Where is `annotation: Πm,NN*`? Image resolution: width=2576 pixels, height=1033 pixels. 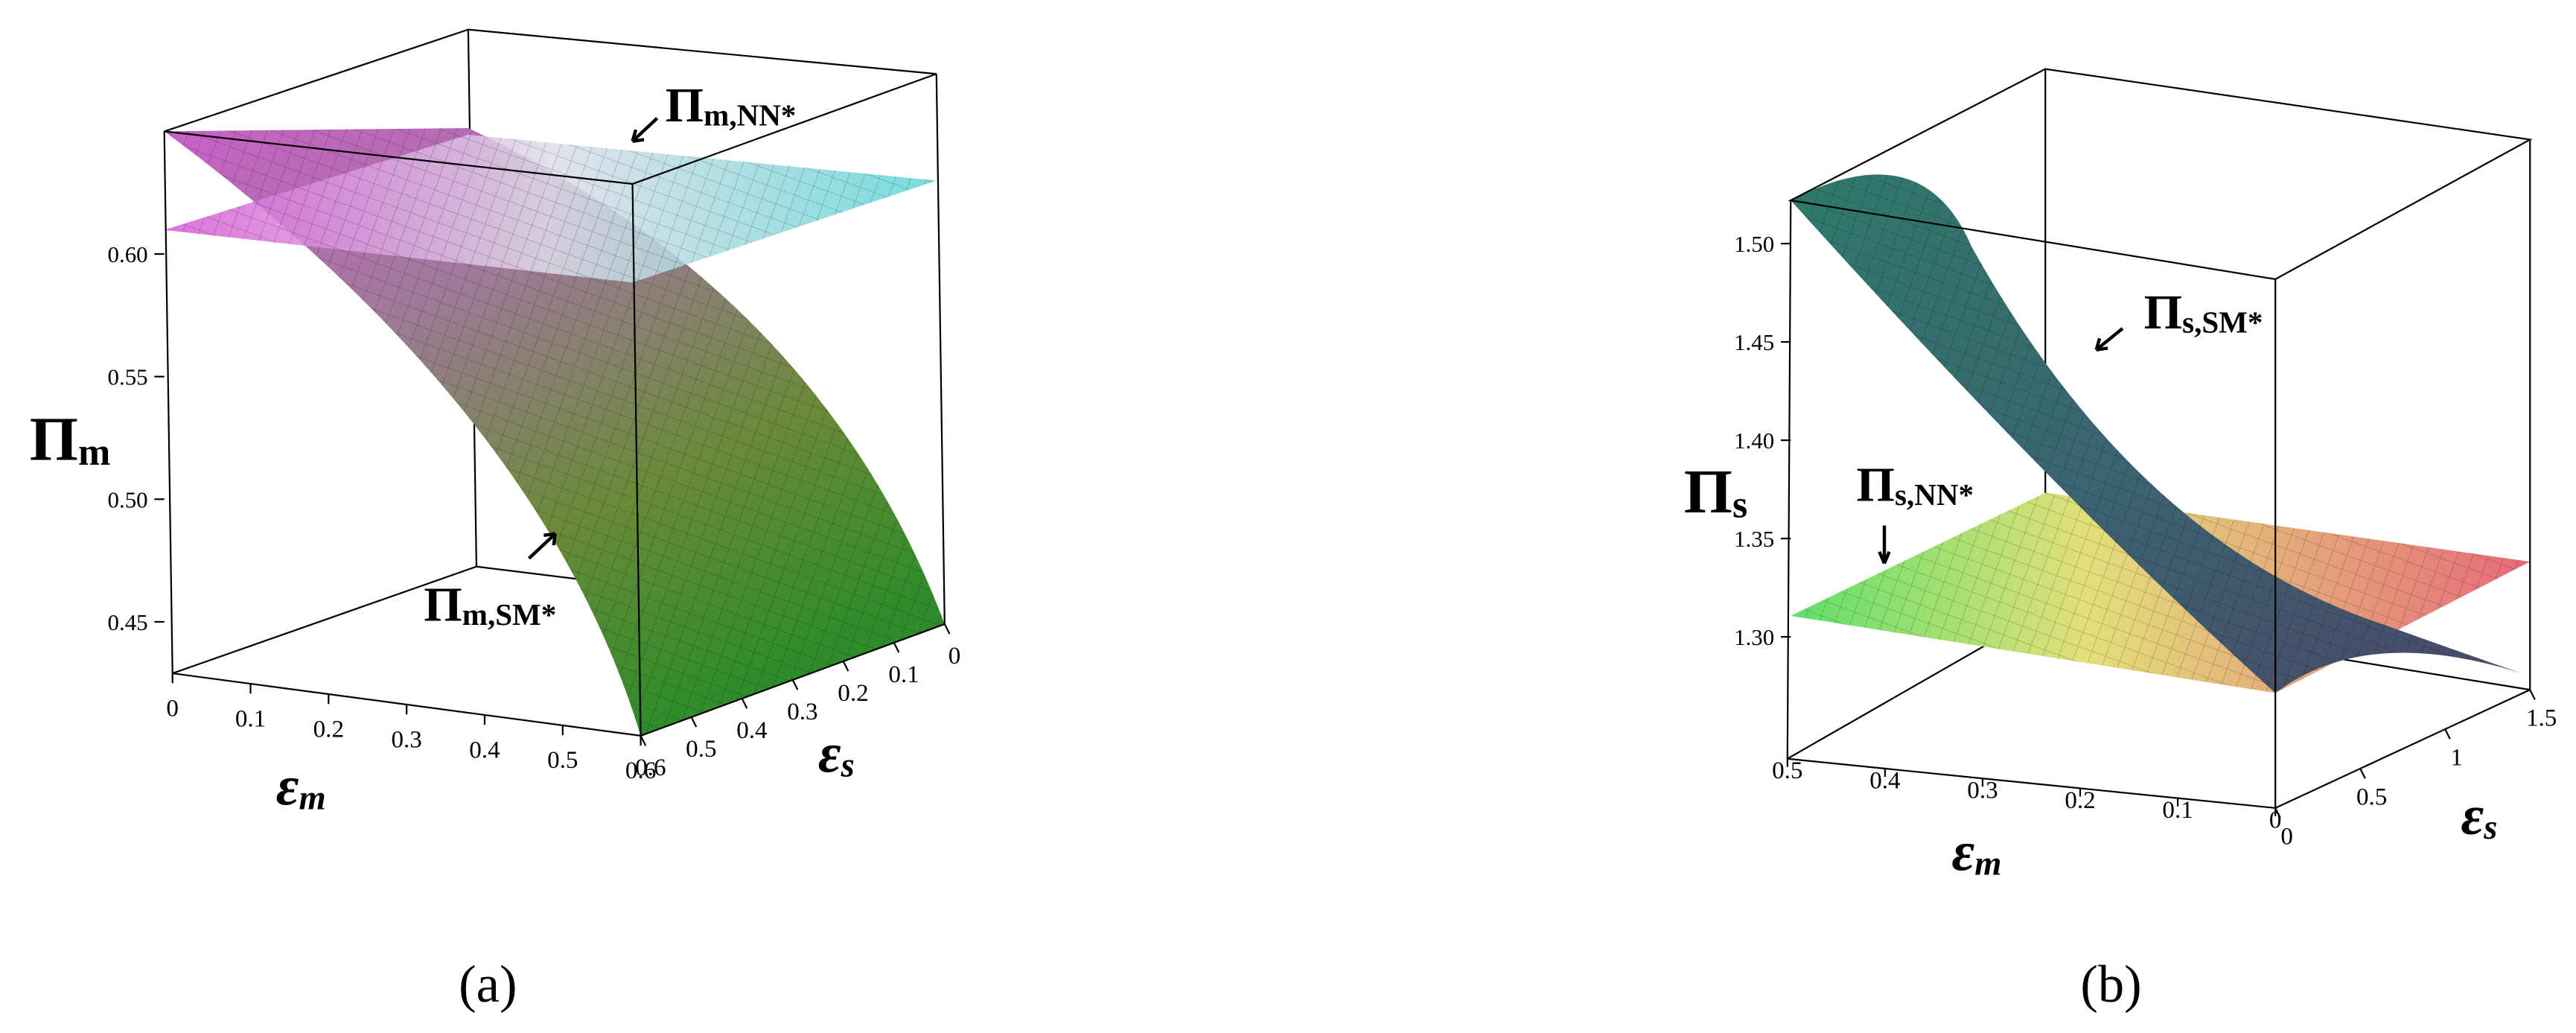 annotation: Πm,NN* is located at coordinates (731, 105).